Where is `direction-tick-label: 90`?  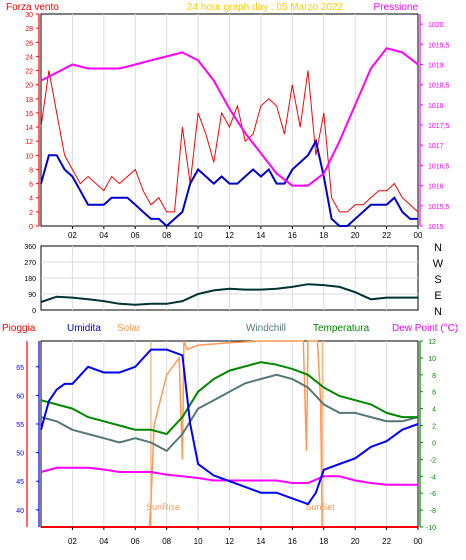 direction-tick-label: 90 is located at coordinates (32, 295).